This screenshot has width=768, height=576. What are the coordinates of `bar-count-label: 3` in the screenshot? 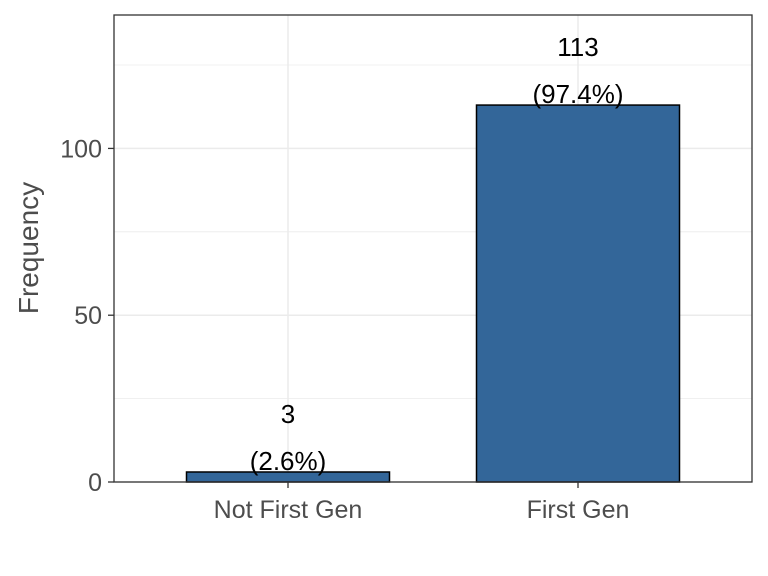 It's located at (288, 414).